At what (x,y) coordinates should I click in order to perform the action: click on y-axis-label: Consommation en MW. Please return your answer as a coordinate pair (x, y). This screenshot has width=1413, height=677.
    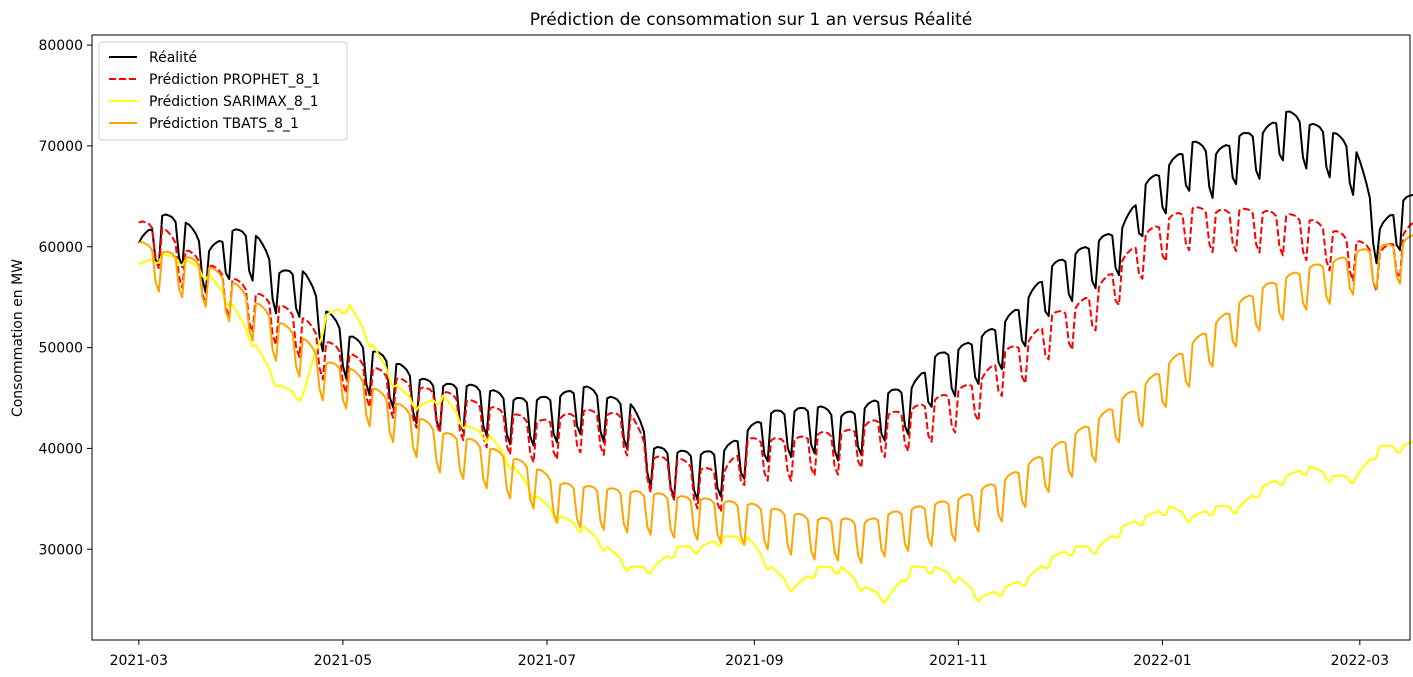
    Looking at the image, I should click on (18, 338).